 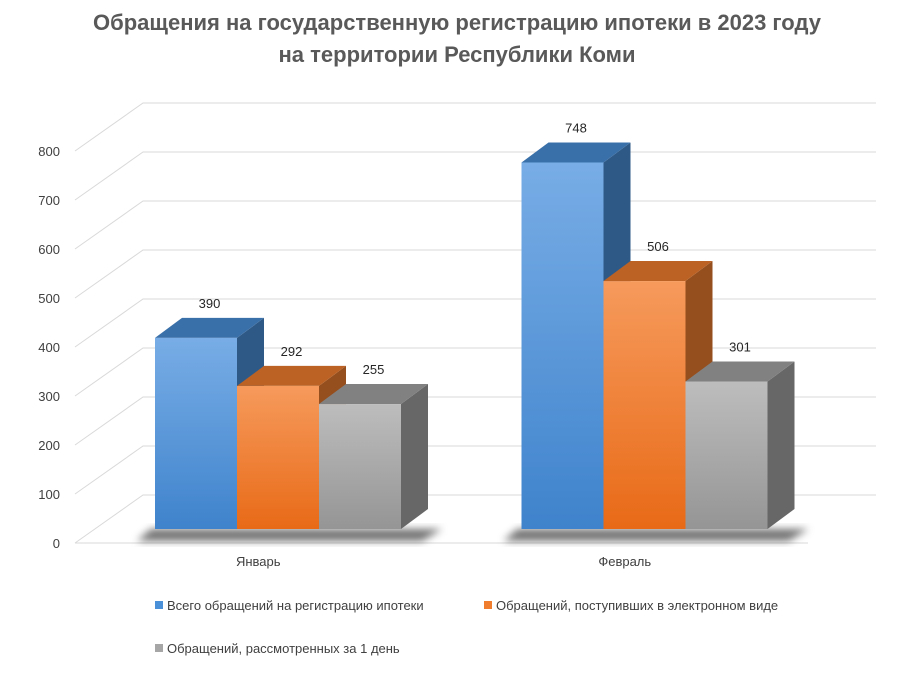 What do you see at coordinates (210, 303) in the screenshot?
I see `data-label: 390` at bounding box center [210, 303].